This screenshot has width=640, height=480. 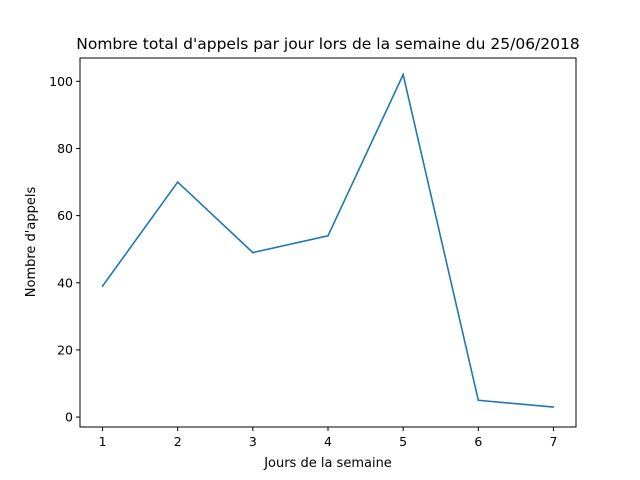 I want to click on y-axis-label: Nombre d'appels, so click(x=31, y=242).